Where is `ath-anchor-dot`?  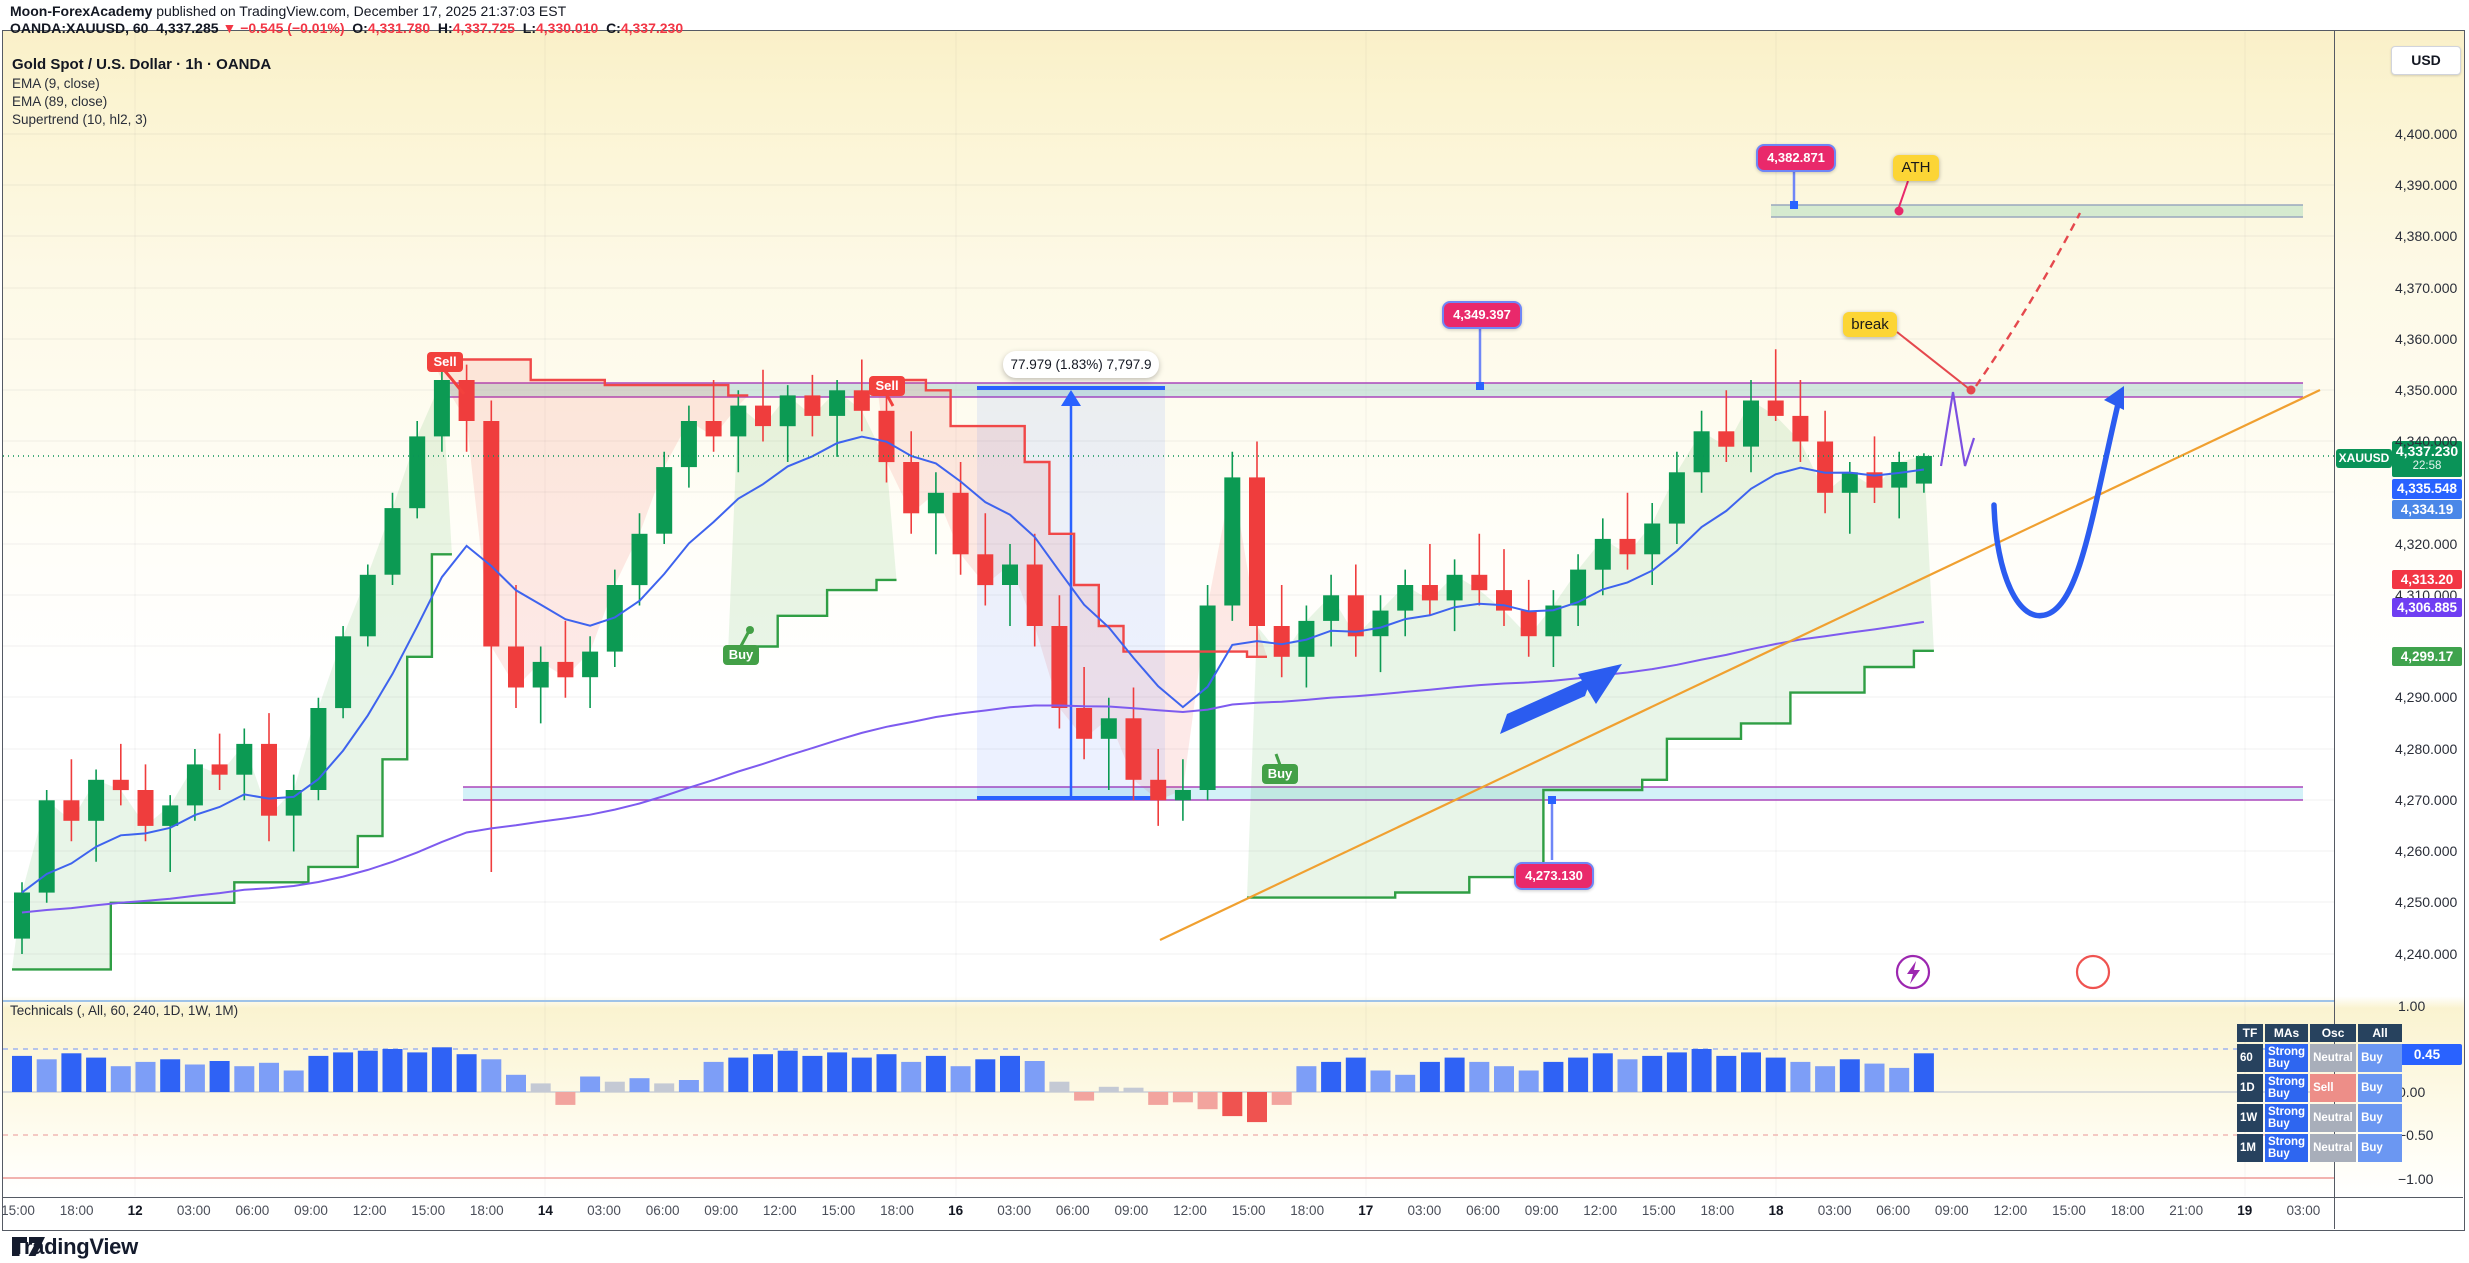
ath-anchor-dot is located at coordinates (1899, 211).